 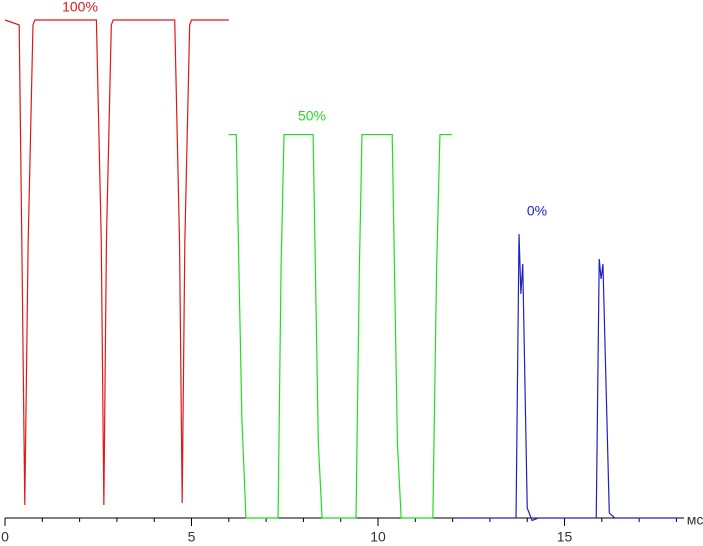 I want to click on x-tick-label: 15, so click(x=565, y=537).